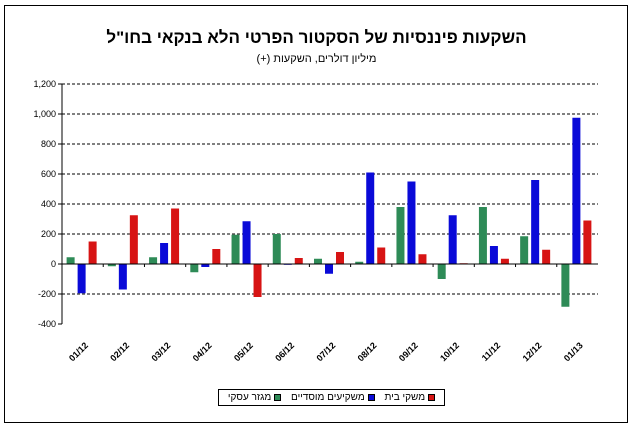 This screenshot has width=633, height=429. What do you see at coordinates (47, 294) in the screenshot?
I see `y-tick-label: -200` at bounding box center [47, 294].